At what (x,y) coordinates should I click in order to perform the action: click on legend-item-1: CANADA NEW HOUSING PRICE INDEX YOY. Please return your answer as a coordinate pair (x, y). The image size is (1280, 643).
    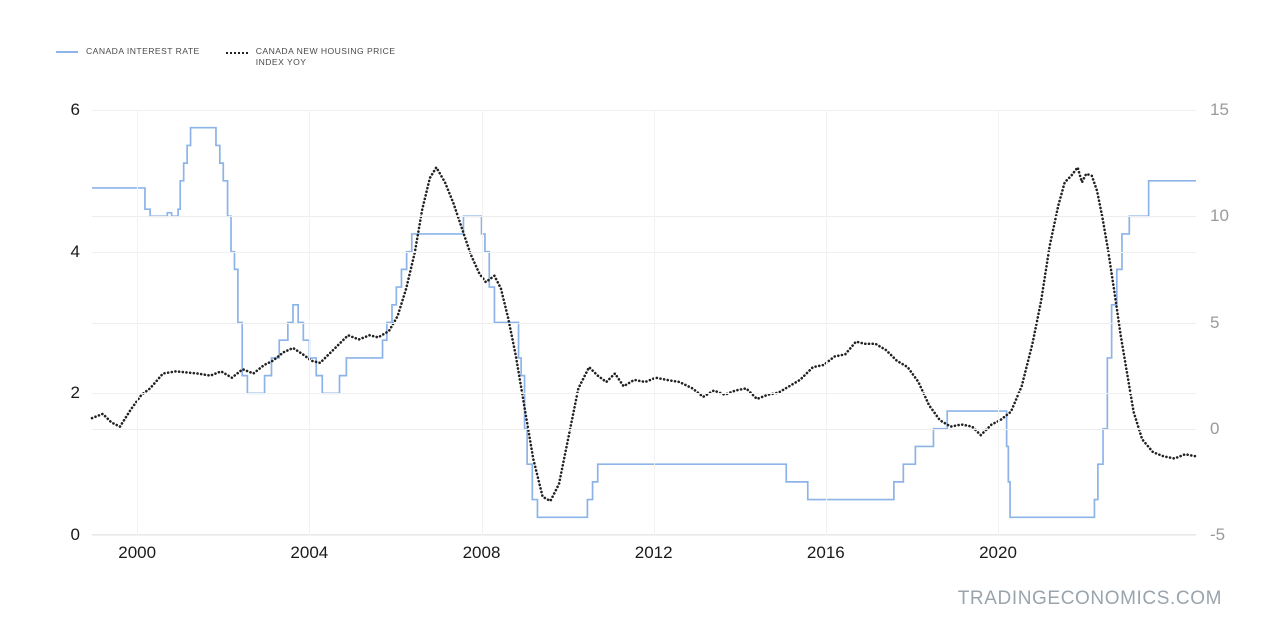
    Looking at the image, I should click on (310, 57).